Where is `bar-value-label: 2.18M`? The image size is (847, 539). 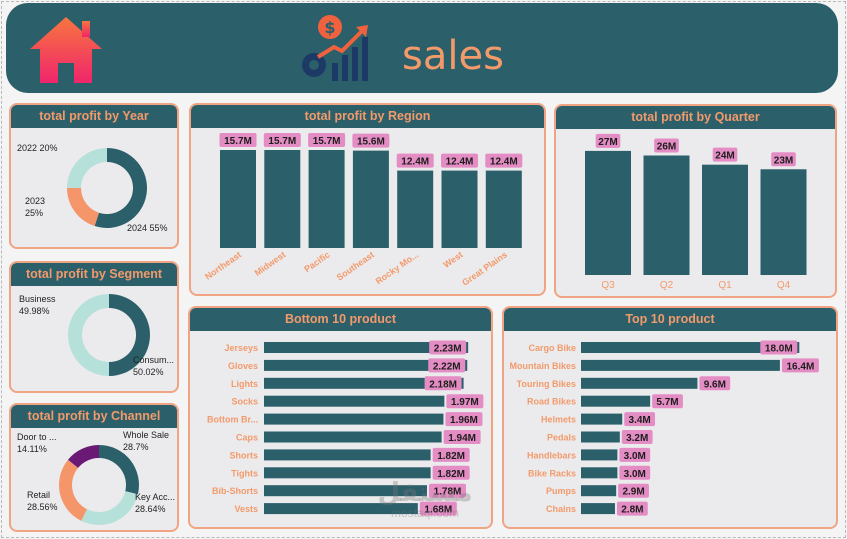
bar-value-label: 2.18M is located at coordinates (443, 384).